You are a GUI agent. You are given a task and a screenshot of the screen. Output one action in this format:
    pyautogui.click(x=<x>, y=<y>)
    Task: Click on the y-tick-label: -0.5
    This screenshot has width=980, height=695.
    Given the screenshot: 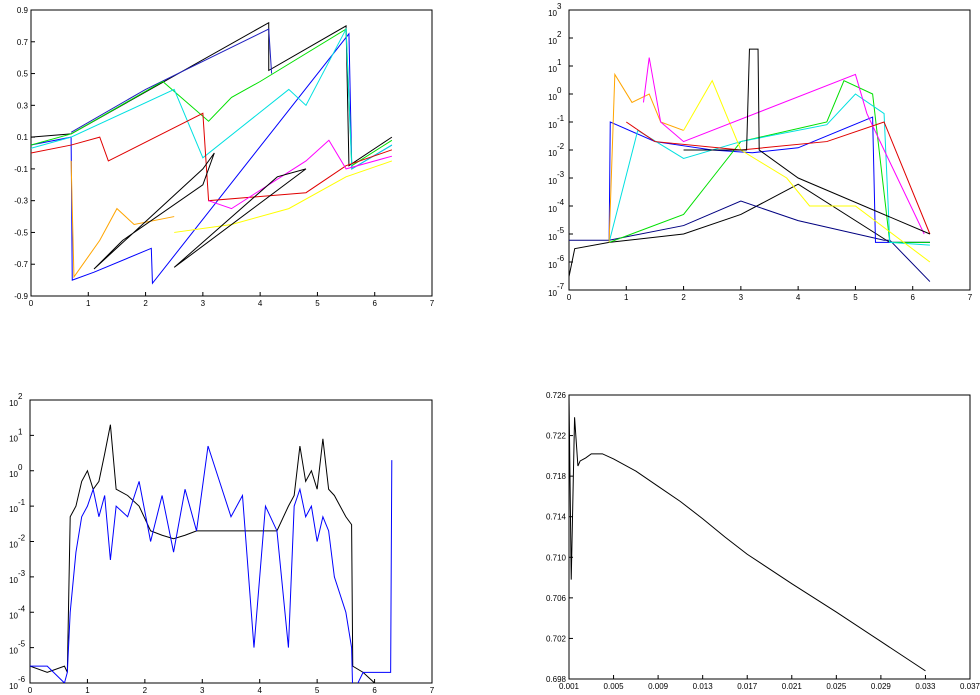 What is the action you would take?
    pyautogui.click(x=21, y=232)
    